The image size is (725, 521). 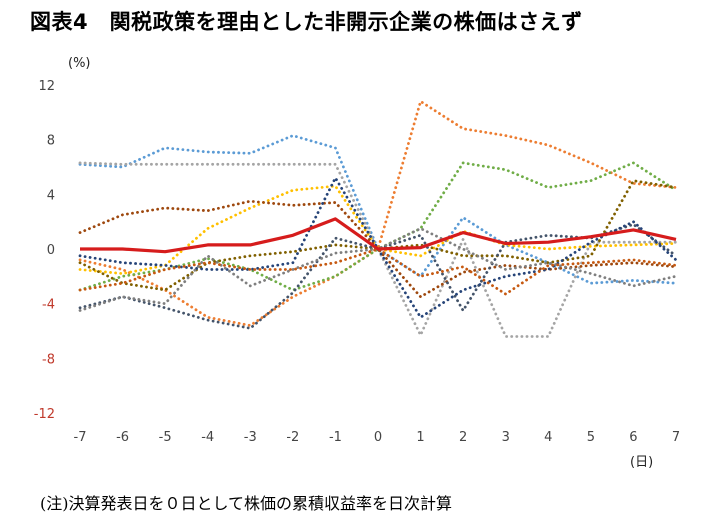 I want to click on x-tick-label: 3, so click(x=506, y=437).